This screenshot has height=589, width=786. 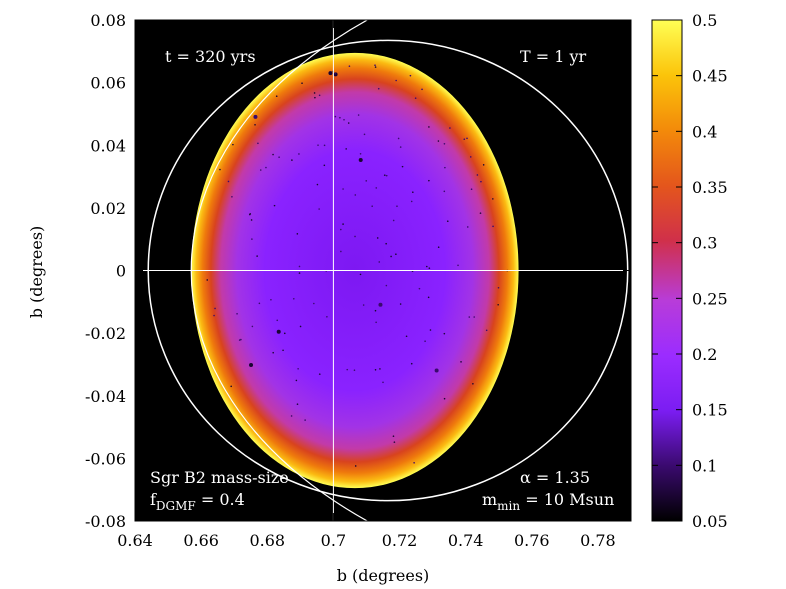 I want to click on colorbar-tick-label: 0.05, so click(x=710, y=521).